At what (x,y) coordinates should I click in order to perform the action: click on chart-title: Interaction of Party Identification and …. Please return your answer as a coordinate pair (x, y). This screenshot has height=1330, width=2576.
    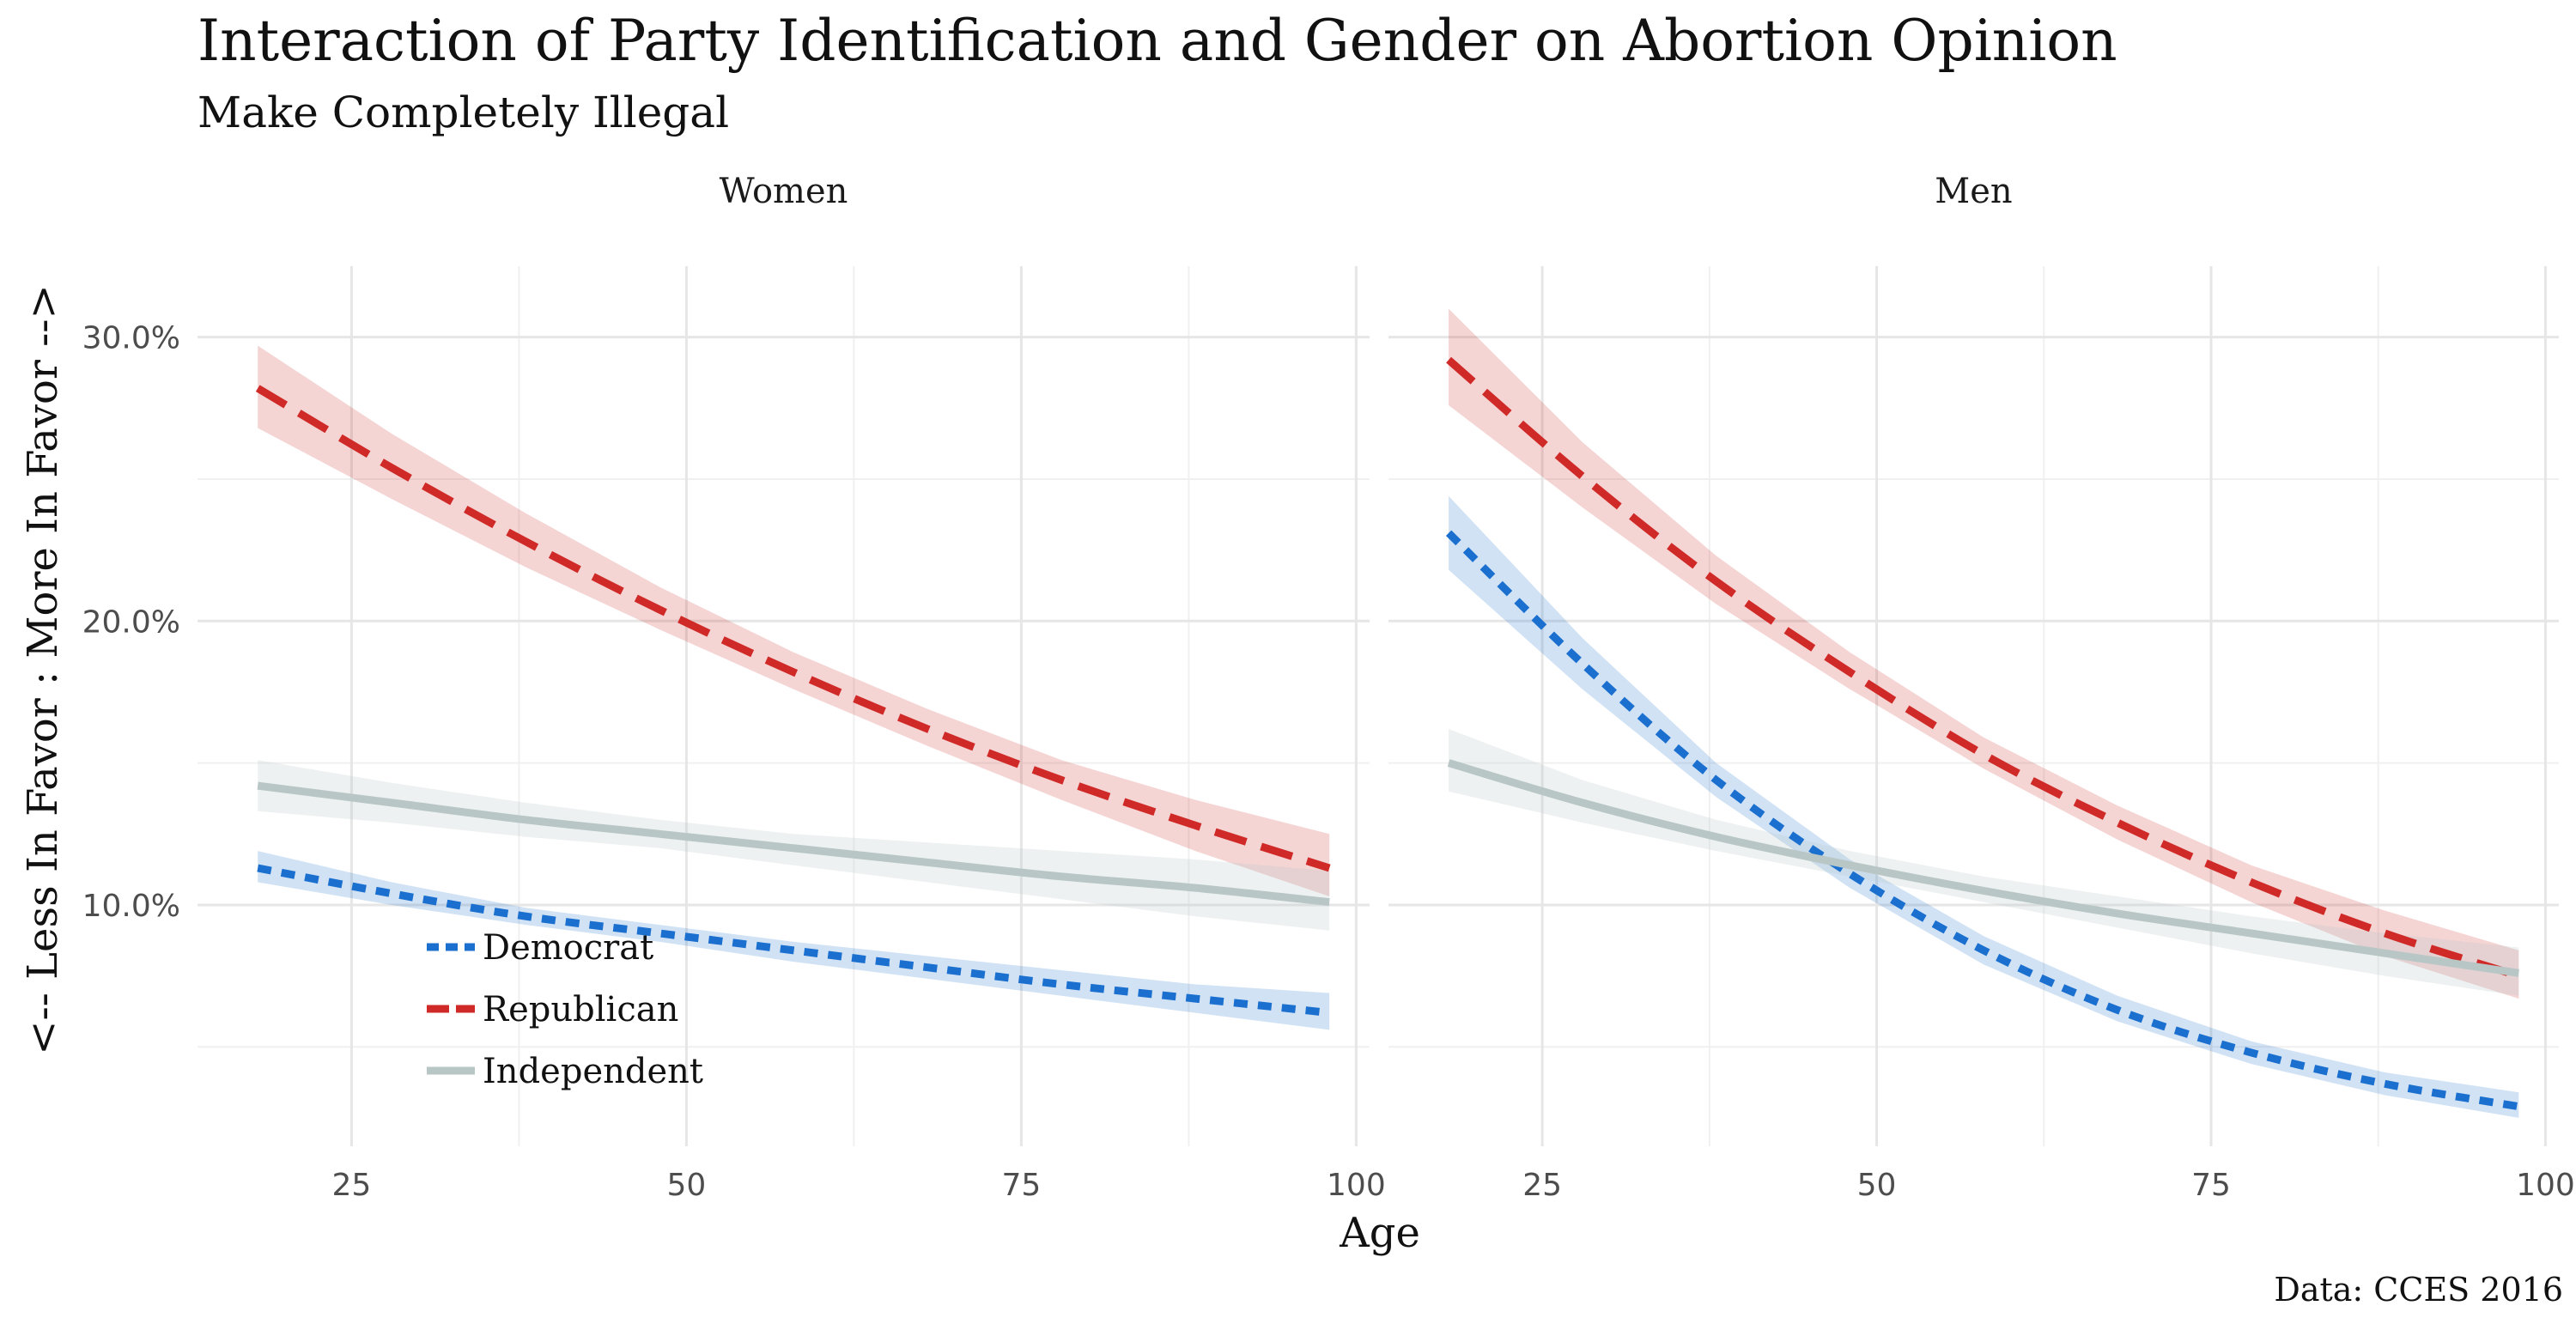
    Looking at the image, I should click on (1157, 41).